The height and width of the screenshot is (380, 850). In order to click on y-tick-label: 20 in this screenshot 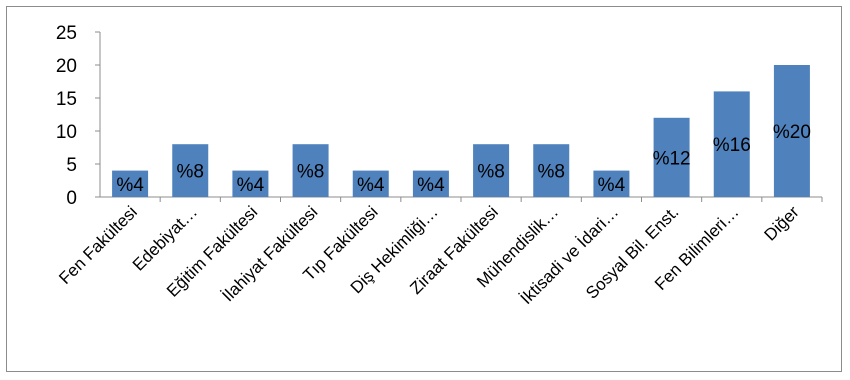, I will do `click(66, 66)`.